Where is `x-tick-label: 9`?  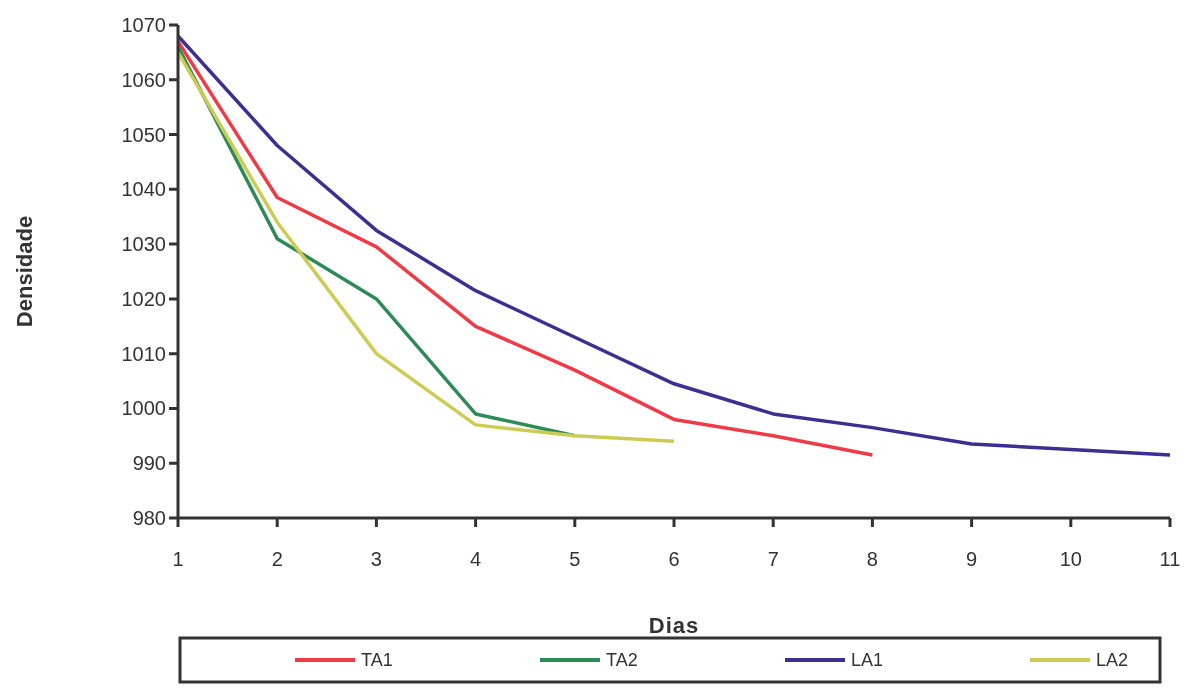 x-tick-label: 9 is located at coordinates (972, 559).